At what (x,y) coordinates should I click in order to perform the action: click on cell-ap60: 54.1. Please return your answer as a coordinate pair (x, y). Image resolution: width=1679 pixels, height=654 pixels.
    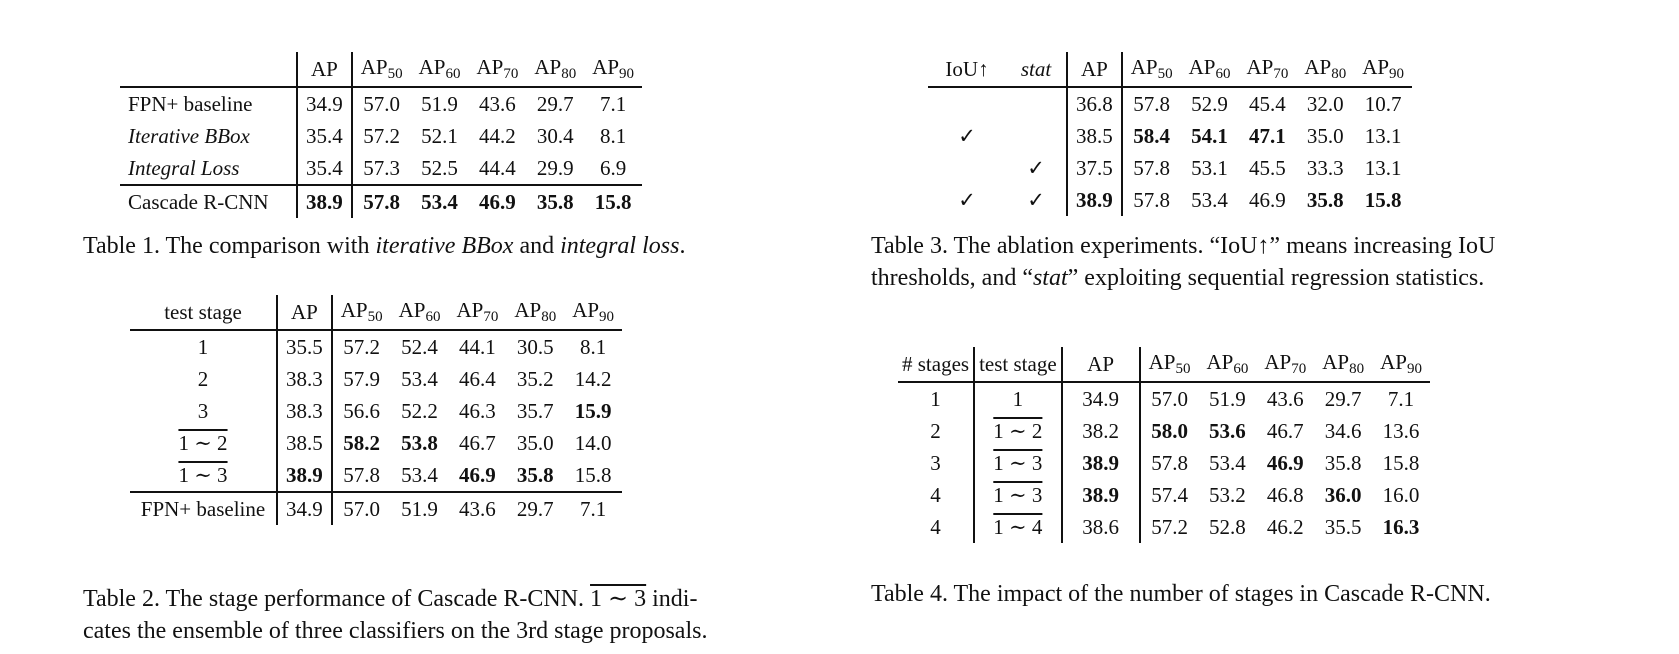
    Looking at the image, I should click on (1209, 135).